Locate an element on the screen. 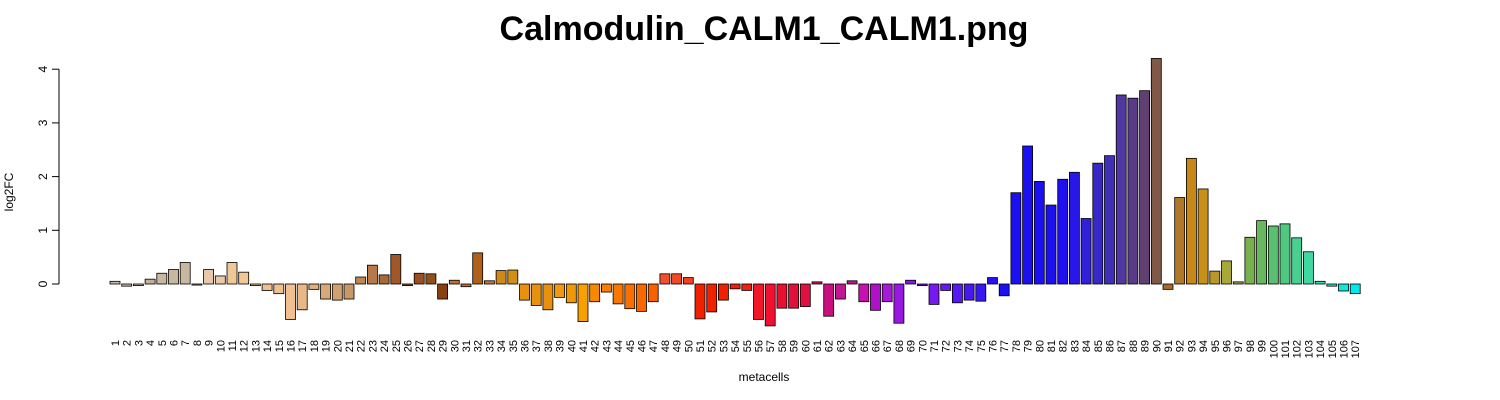 This screenshot has width=1500, height=400. x-tick-label: 88 is located at coordinates (1134, 346).